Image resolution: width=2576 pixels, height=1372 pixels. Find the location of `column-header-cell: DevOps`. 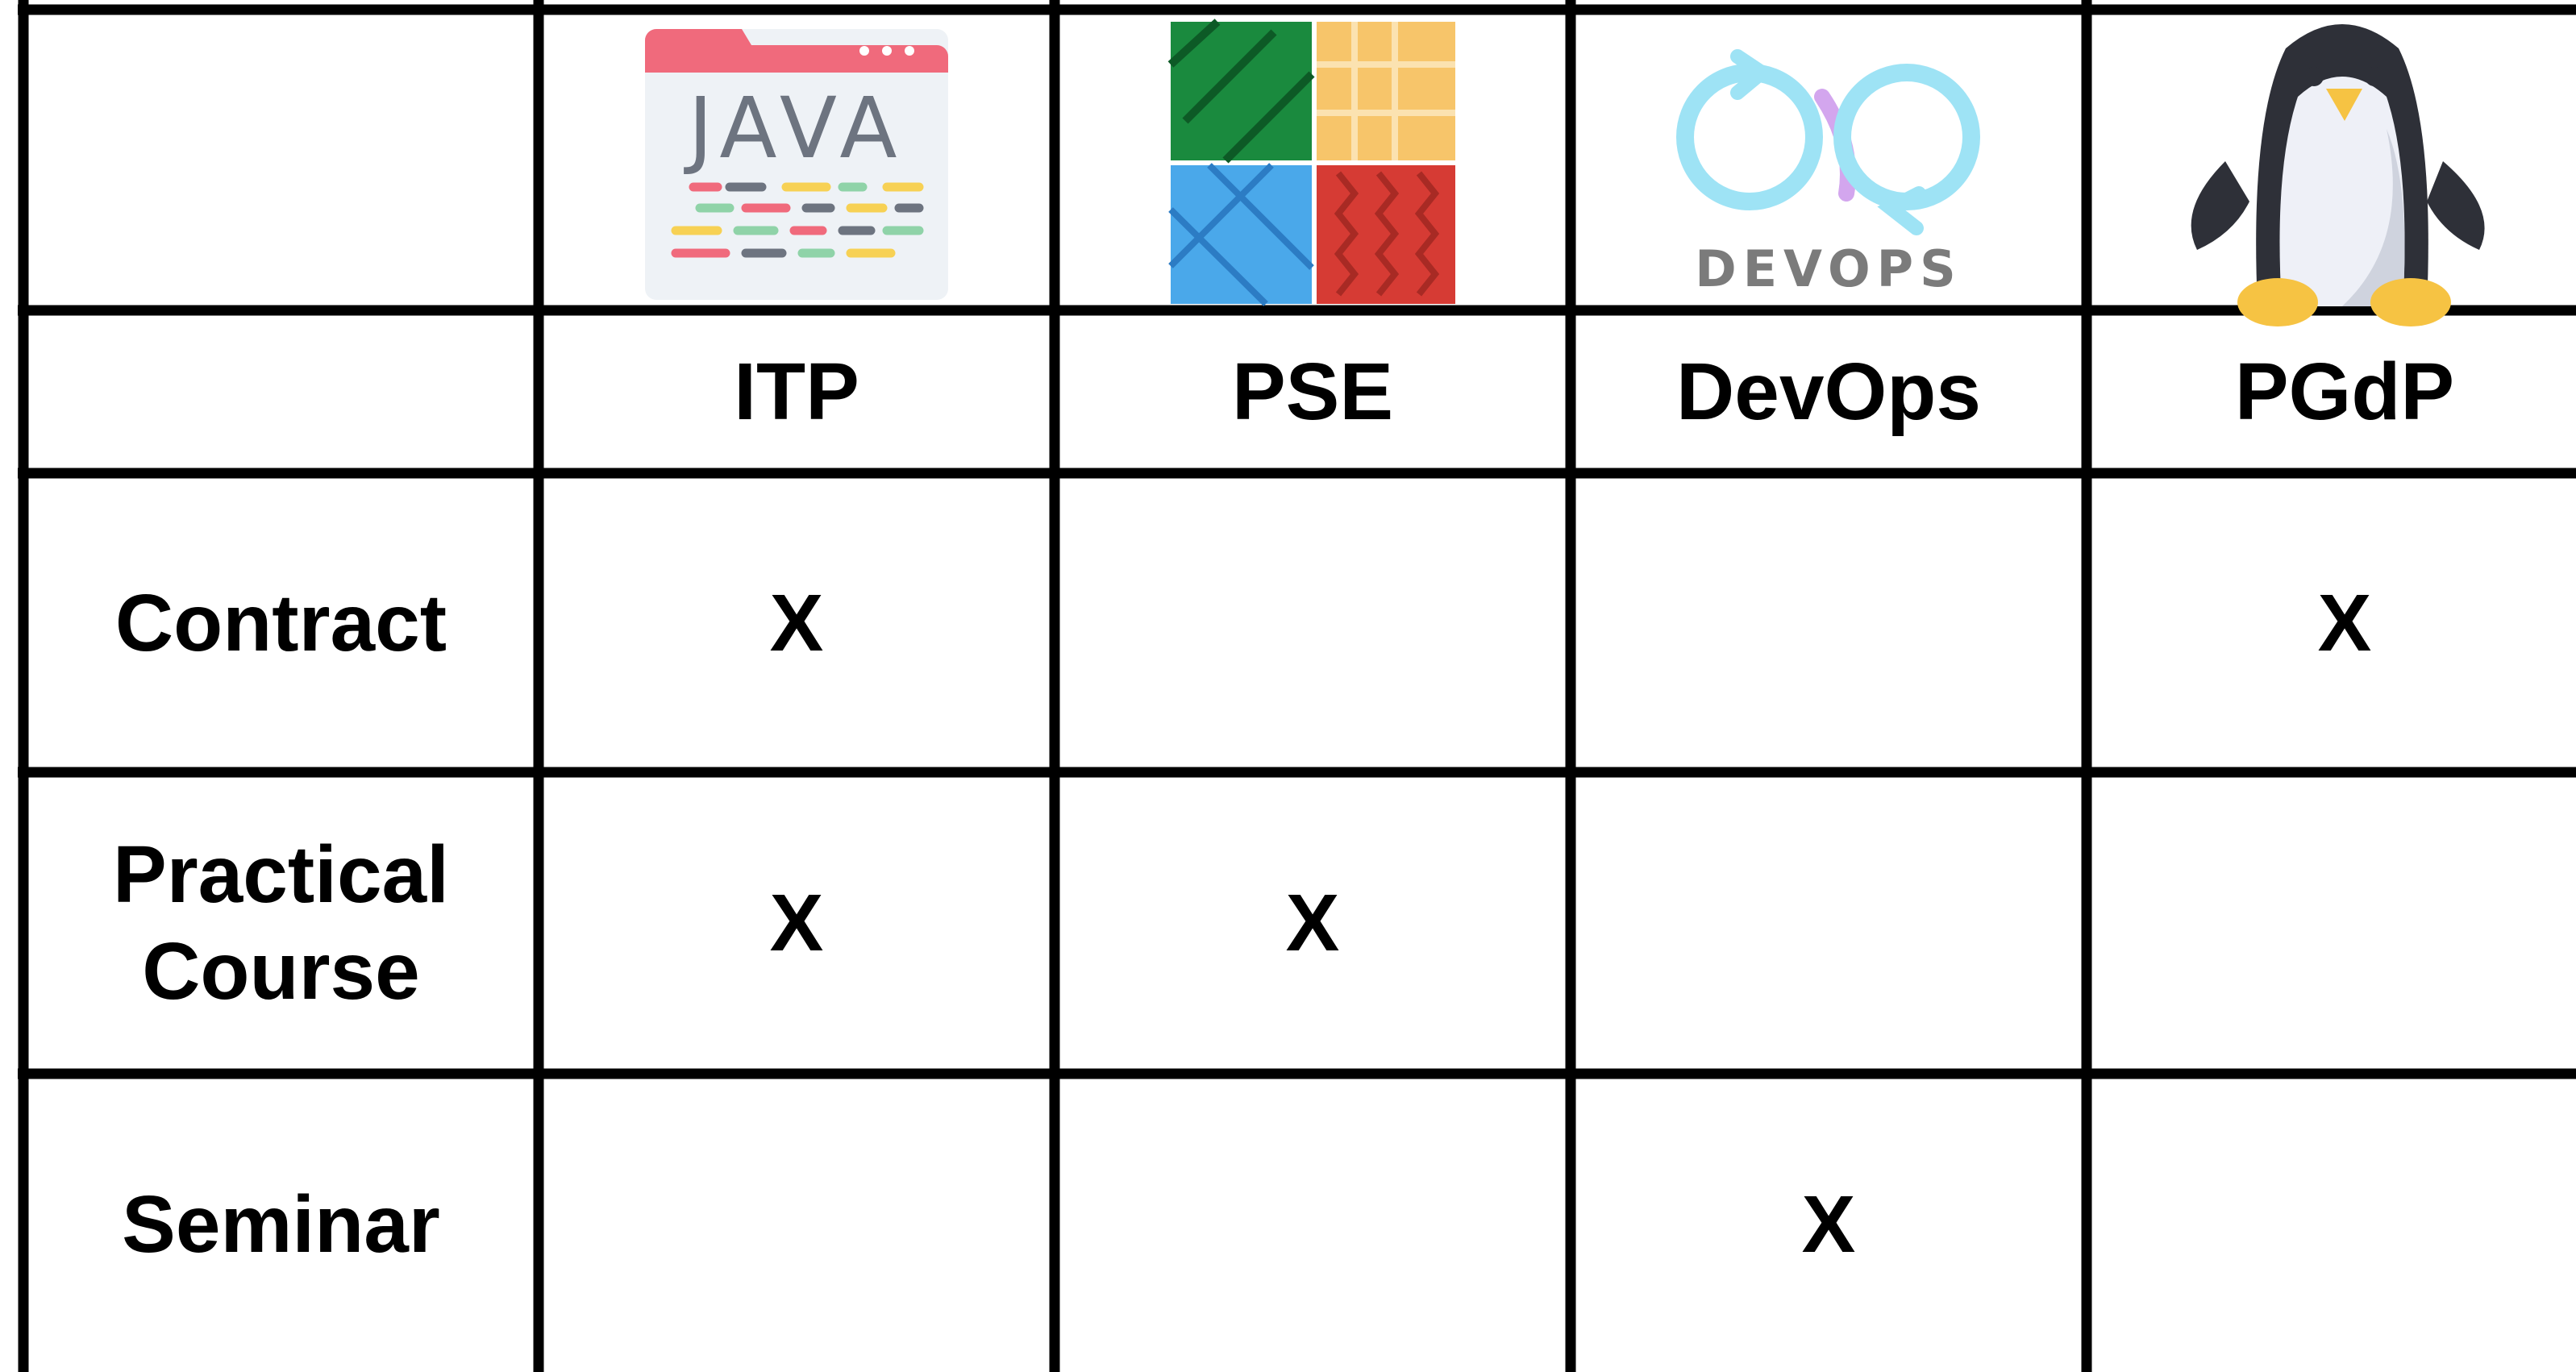

column-header-cell: DevOps is located at coordinates (1829, 391).